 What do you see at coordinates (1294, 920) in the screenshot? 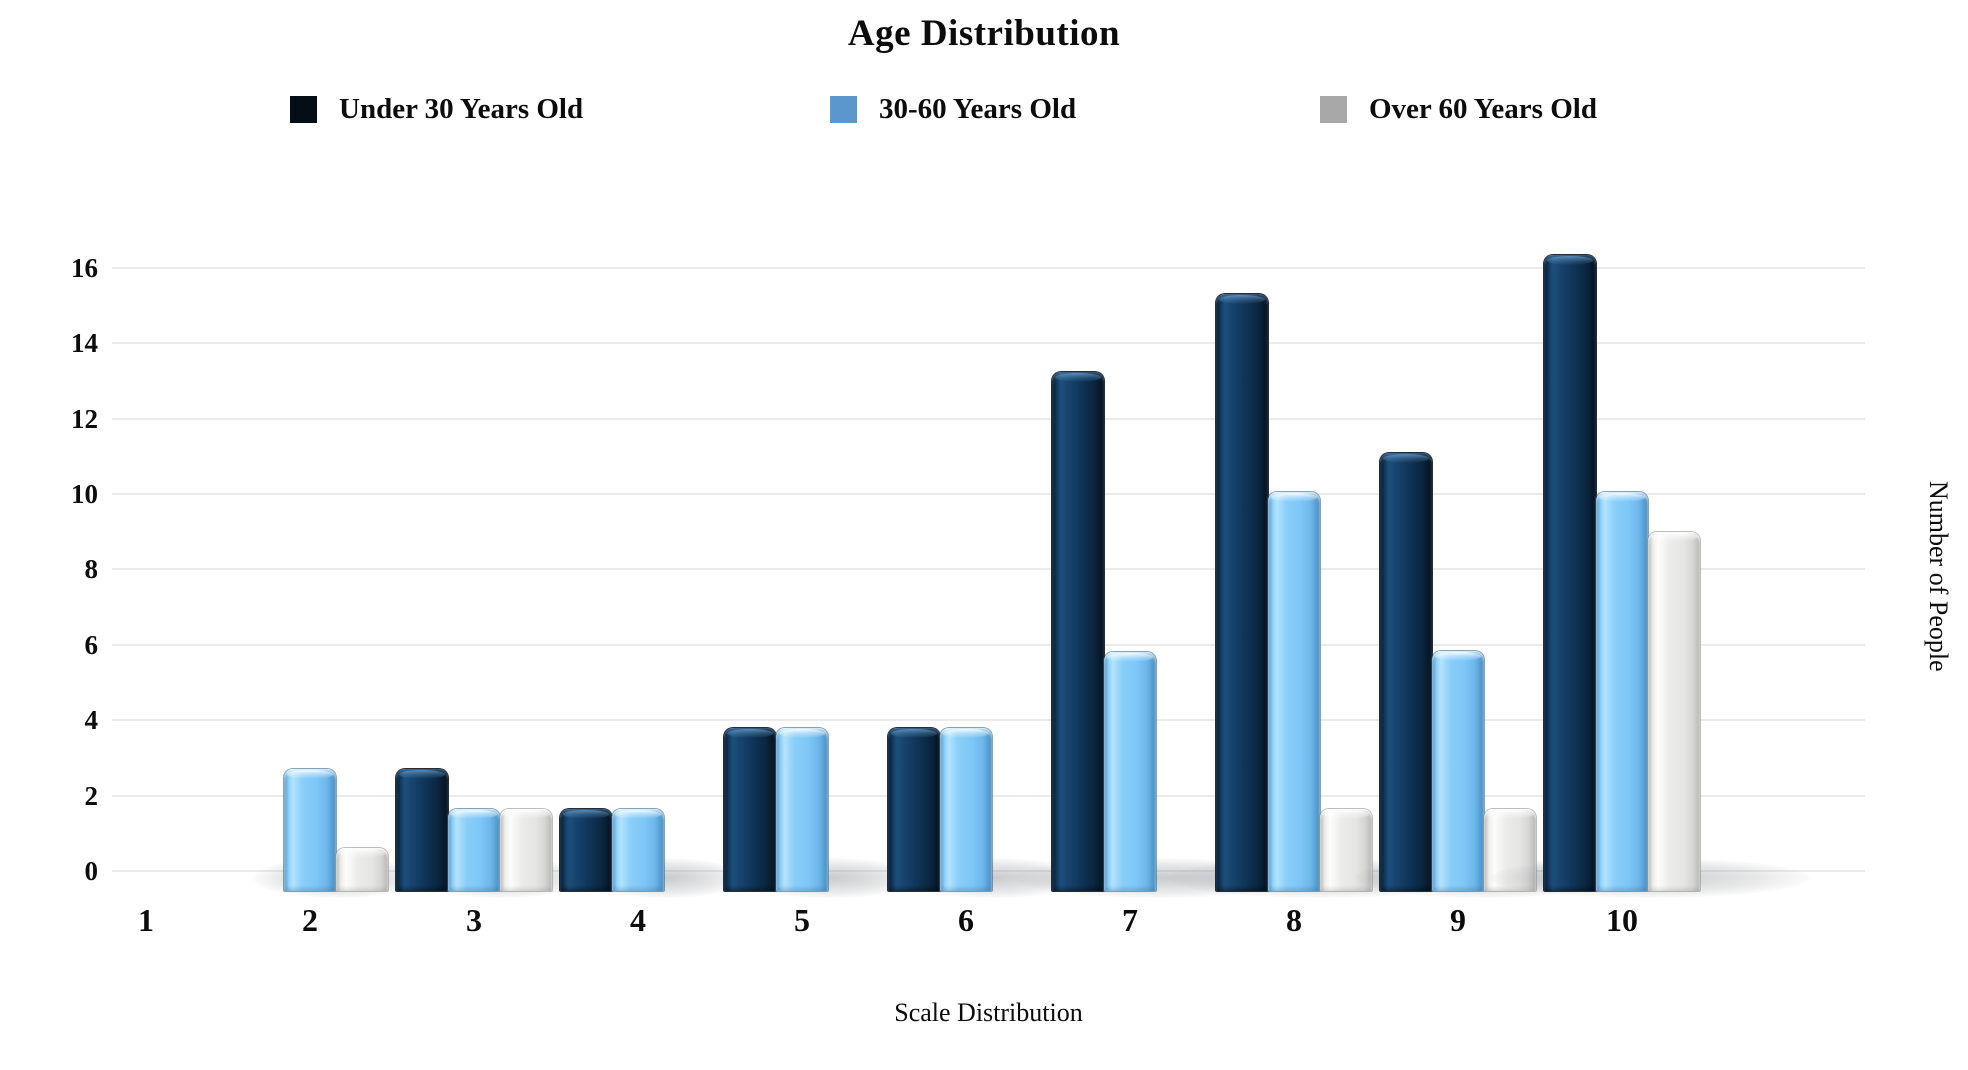
I see `x-tick-label-8: 8` at bounding box center [1294, 920].